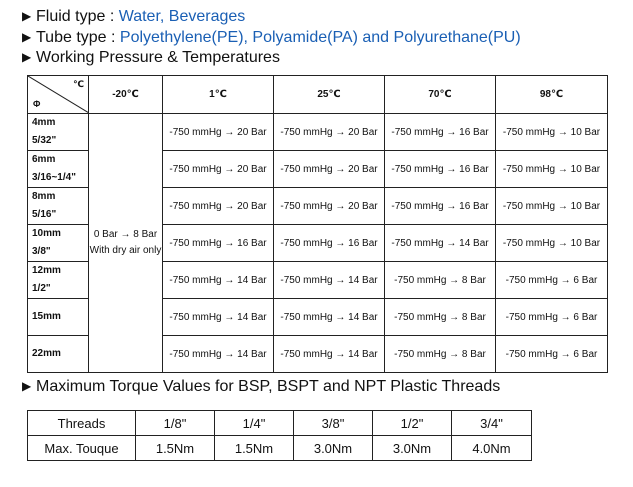  I want to click on thread-size-cell: 1/4", so click(254, 423).